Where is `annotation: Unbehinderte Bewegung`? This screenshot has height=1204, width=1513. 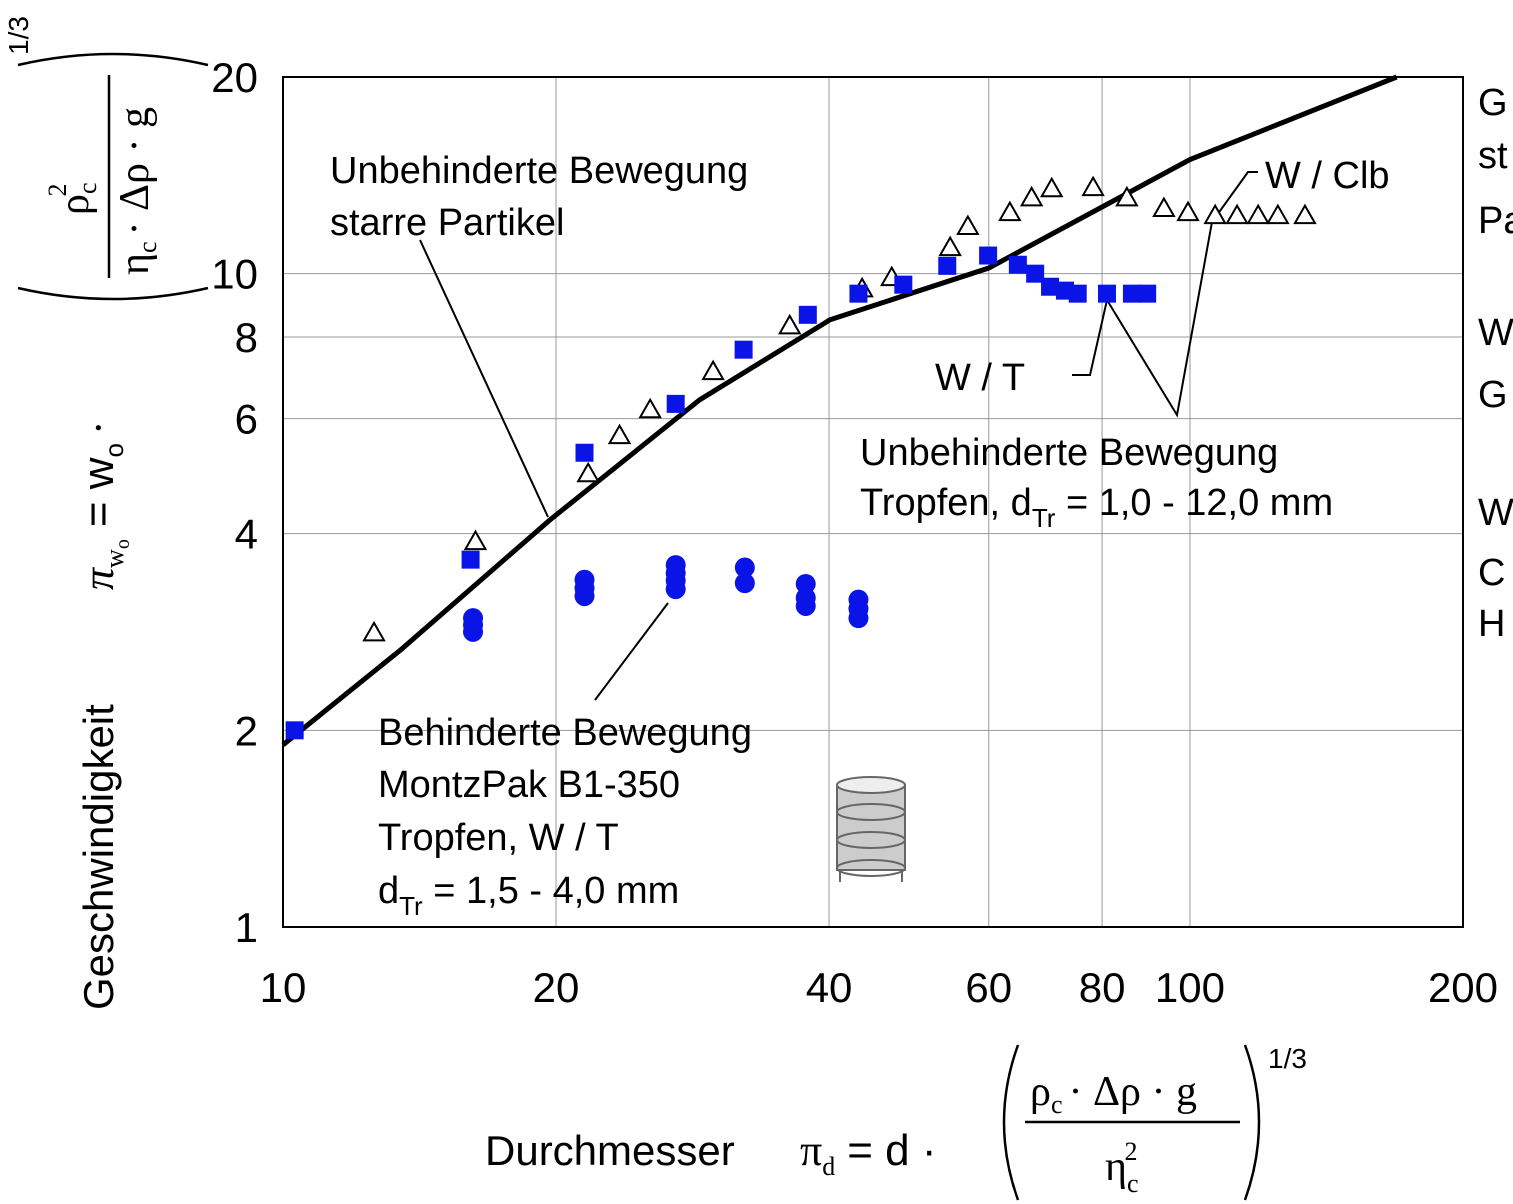 annotation: Unbehinderte Bewegung is located at coordinates (1069, 453).